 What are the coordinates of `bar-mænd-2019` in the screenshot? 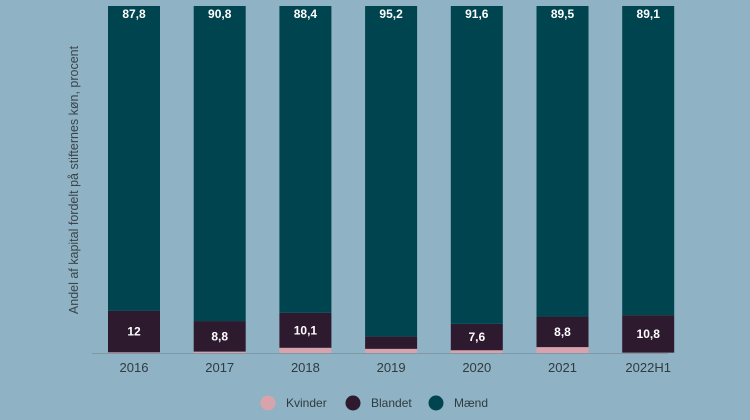 It's located at (391, 171).